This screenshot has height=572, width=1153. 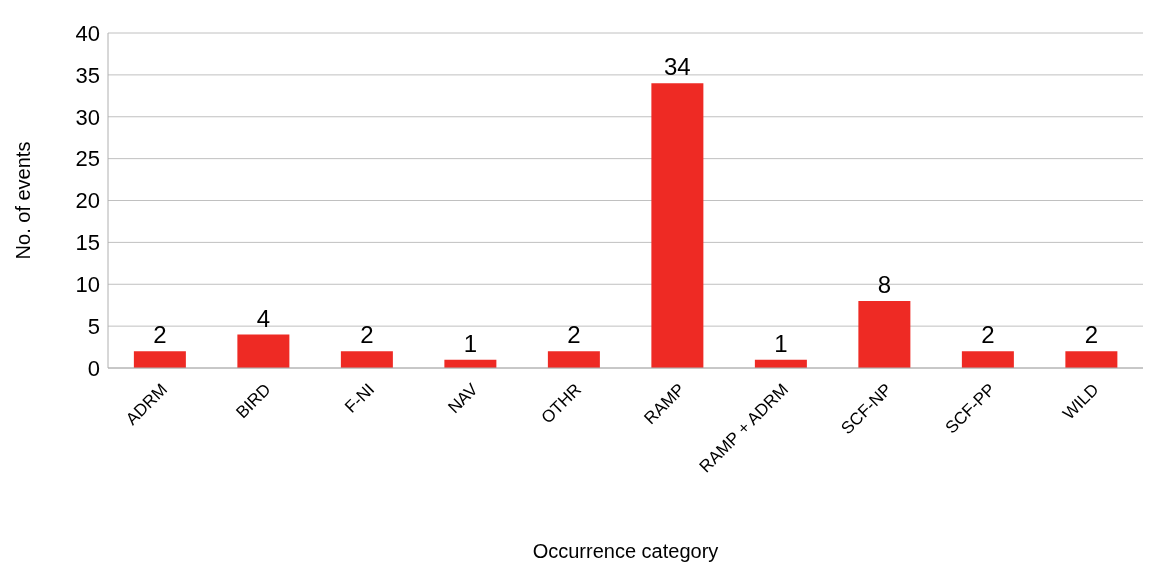 I want to click on y-tick-label: 15, so click(x=87, y=243).